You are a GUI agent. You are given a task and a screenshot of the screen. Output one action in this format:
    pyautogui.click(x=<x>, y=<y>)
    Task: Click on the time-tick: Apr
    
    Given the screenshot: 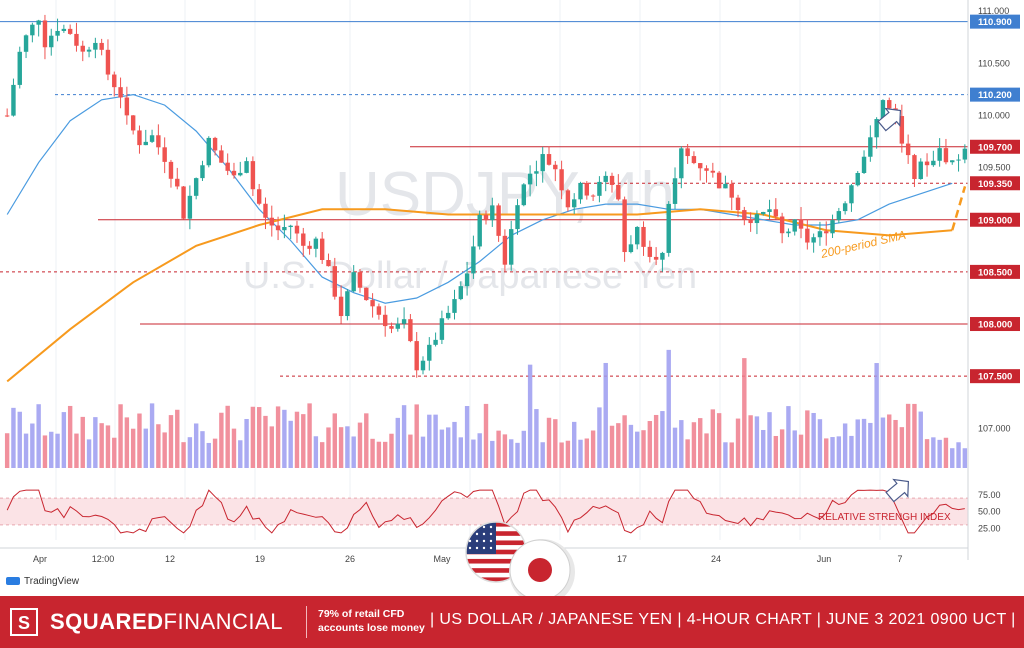 What is the action you would take?
    pyautogui.click(x=40, y=559)
    